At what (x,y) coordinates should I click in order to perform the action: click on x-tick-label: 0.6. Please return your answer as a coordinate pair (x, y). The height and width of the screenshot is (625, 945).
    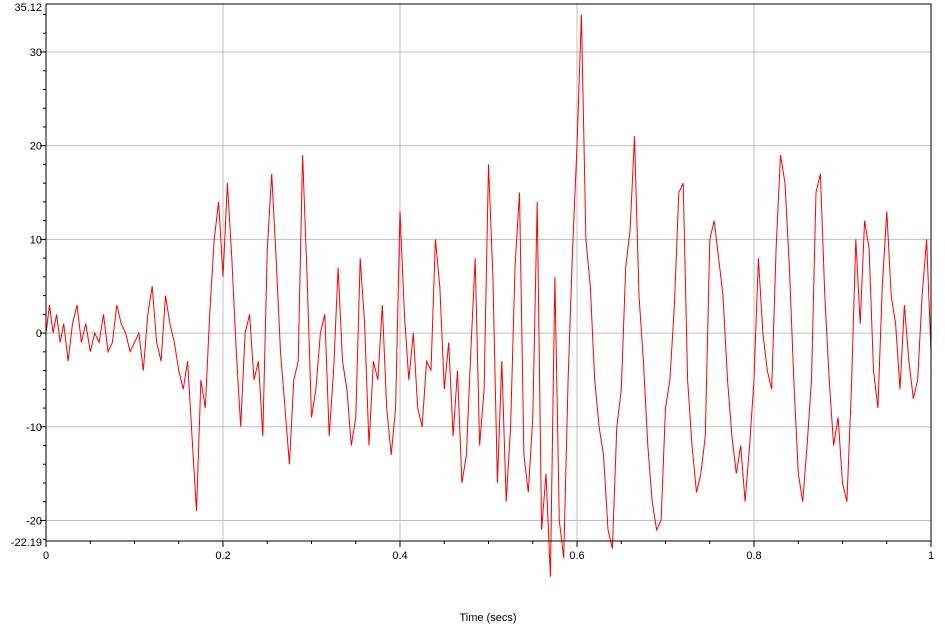
    Looking at the image, I should click on (576, 556).